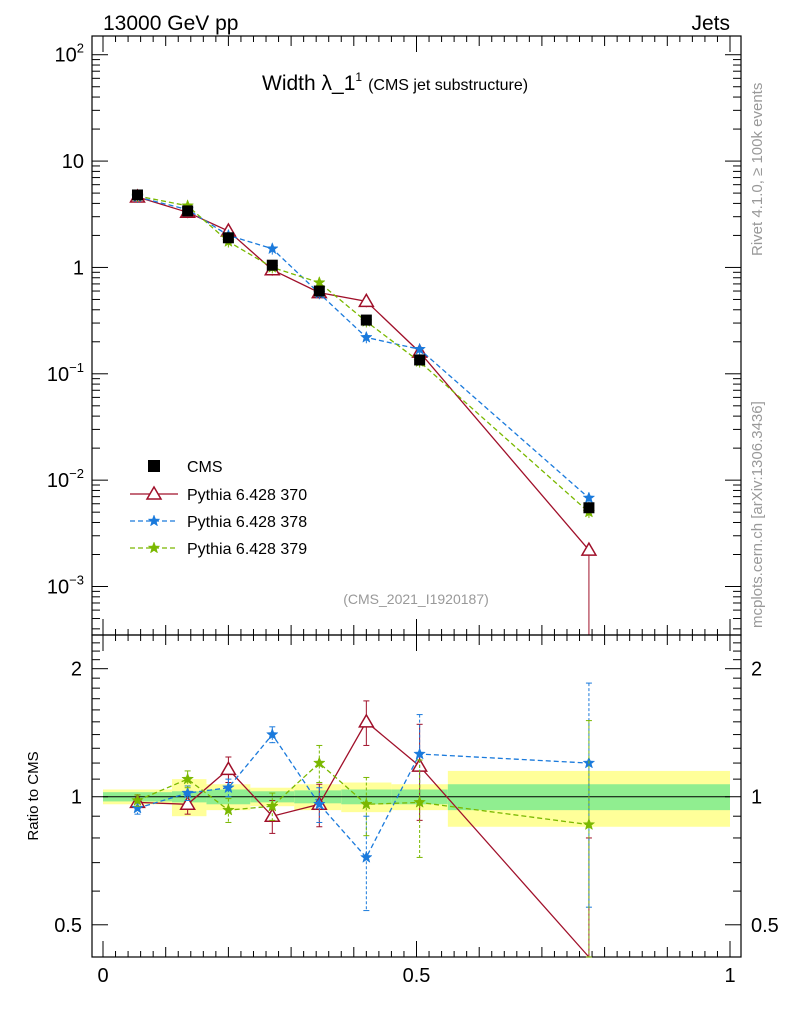 The height and width of the screenshot is (1024, 786). Describe the element at coordinates (102, 976) in the screenshot. I see `x-tick-label: 0` at that location.